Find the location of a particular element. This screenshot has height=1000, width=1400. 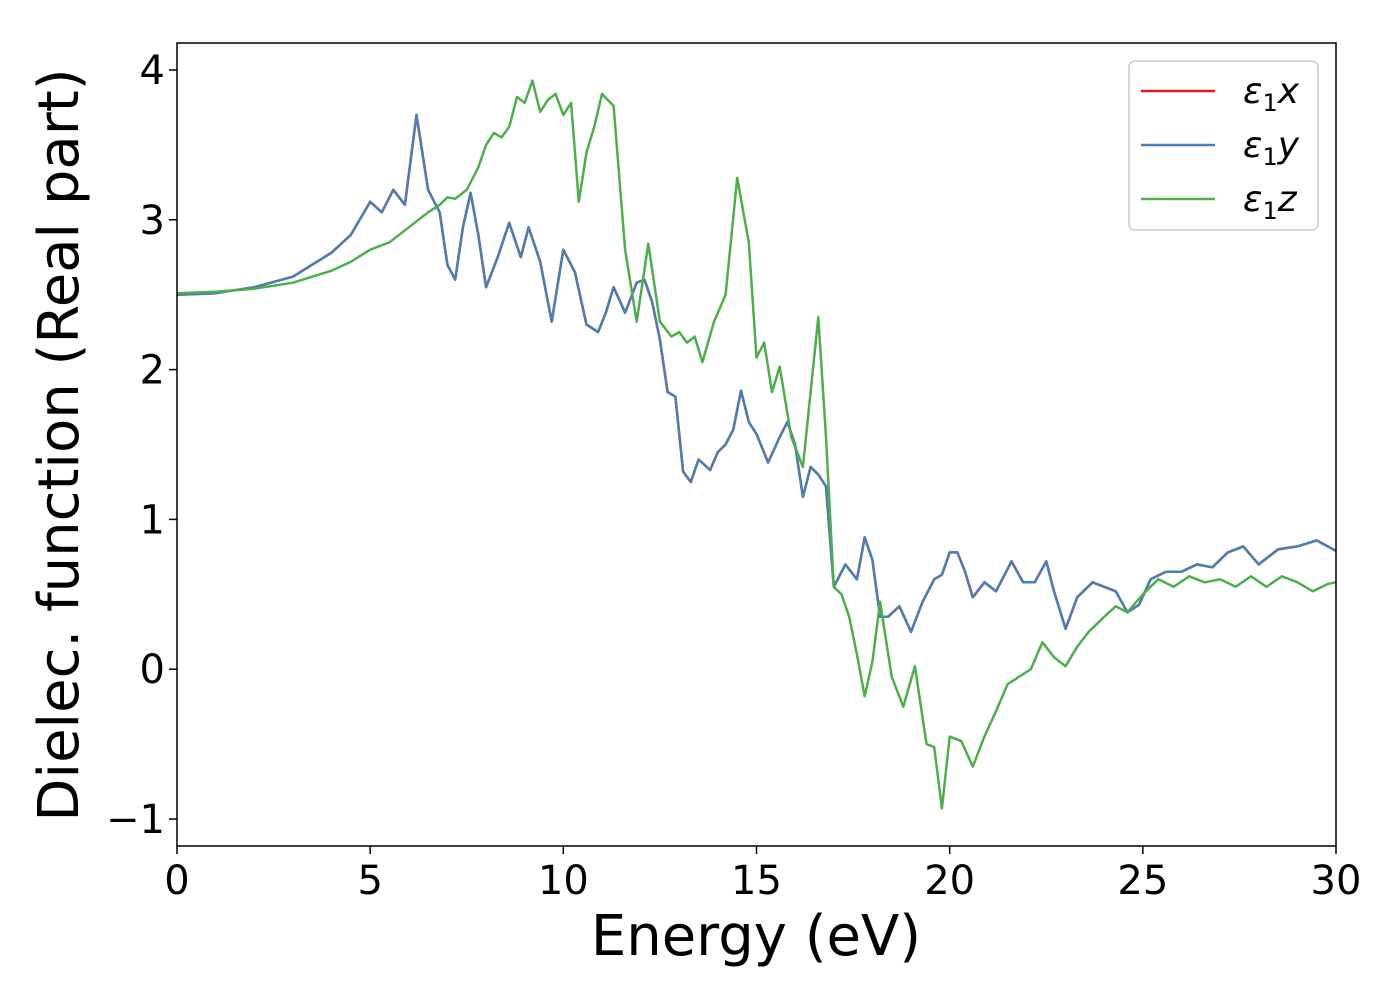

x-tick-label: 0 is located at coordinates (176, 881).